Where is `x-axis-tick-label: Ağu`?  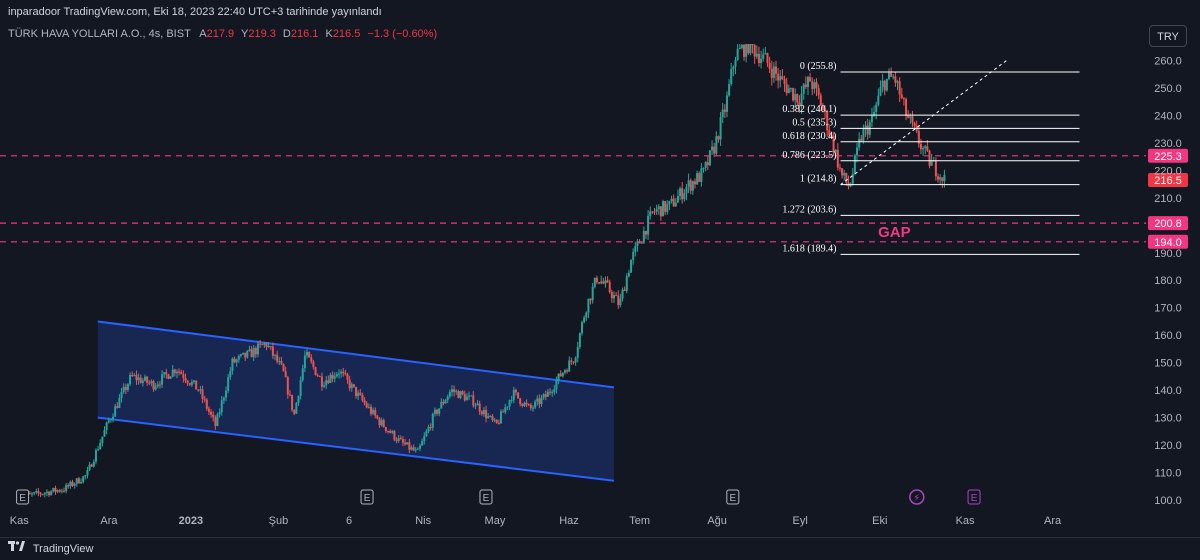 x-axis-tick-label: Ağu is located at coordinates (717, 521).